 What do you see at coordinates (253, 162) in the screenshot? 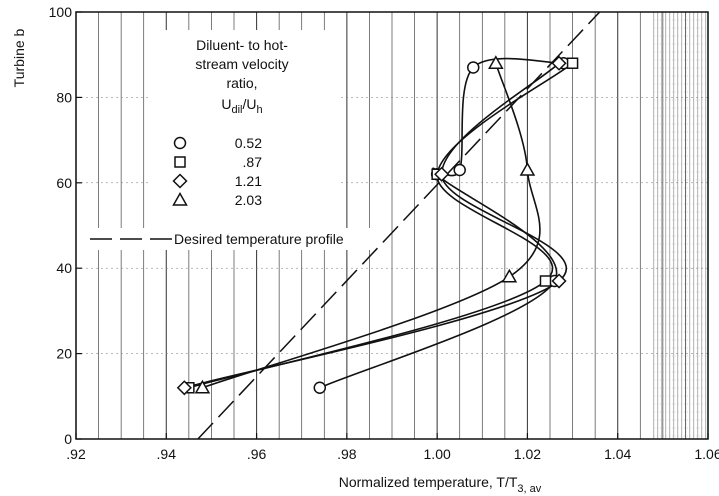
I see `legend-entry-label: .87` at bounding box center [253, 162].